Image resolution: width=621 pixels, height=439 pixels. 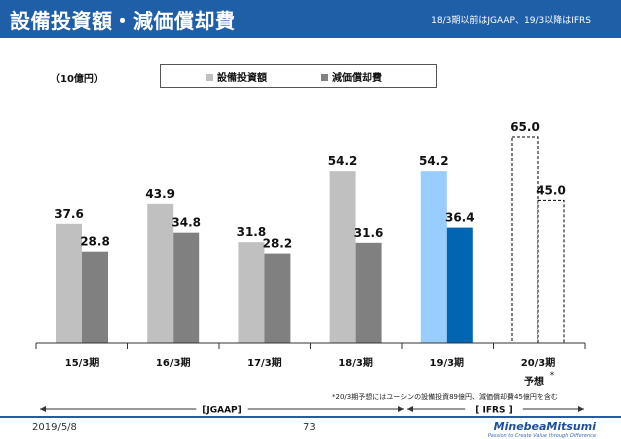 What do you see at coordinates (357, 78) in the screenshot?
I see `legend-label-depreciation: 減価償却費` at bounding box center [357, 78].